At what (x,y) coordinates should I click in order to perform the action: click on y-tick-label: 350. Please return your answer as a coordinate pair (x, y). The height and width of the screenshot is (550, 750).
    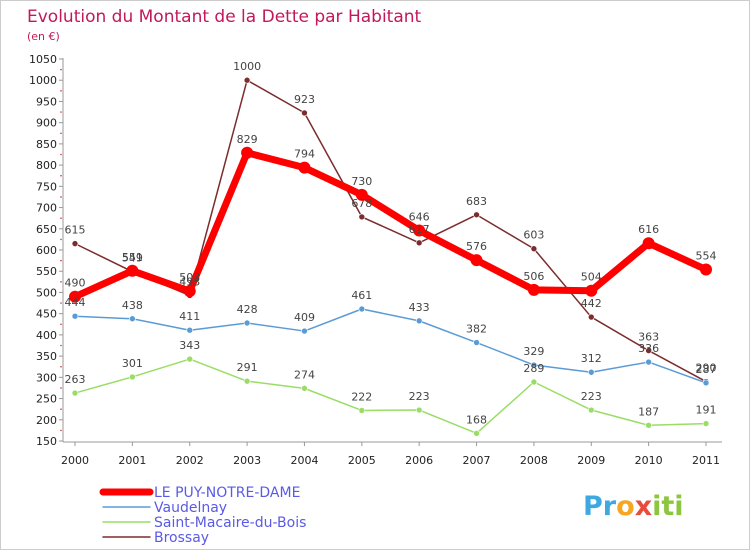
    Looking at the image, I should click on (46, 356).